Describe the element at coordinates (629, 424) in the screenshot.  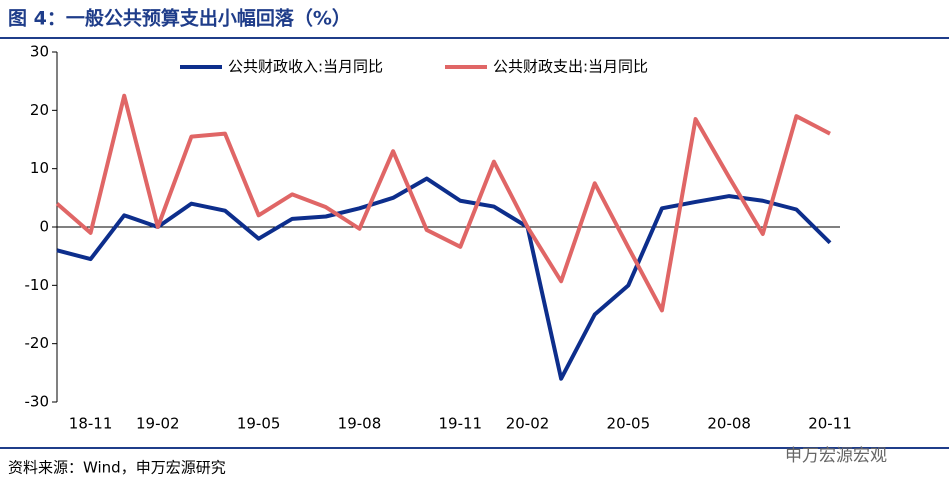
I see `x-tick-label: 20-05` at that location.